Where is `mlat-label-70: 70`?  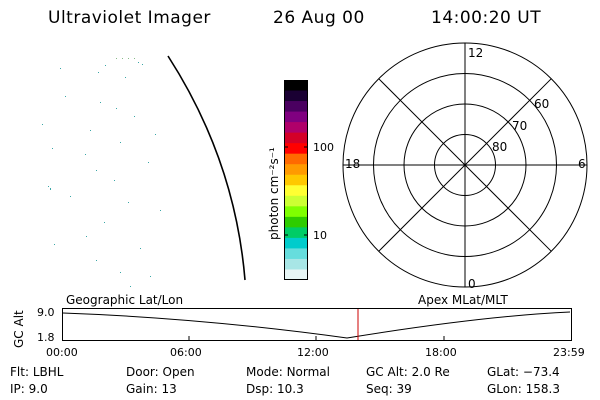
mlat-label-70: 70 is located at coordinates (520, 126).